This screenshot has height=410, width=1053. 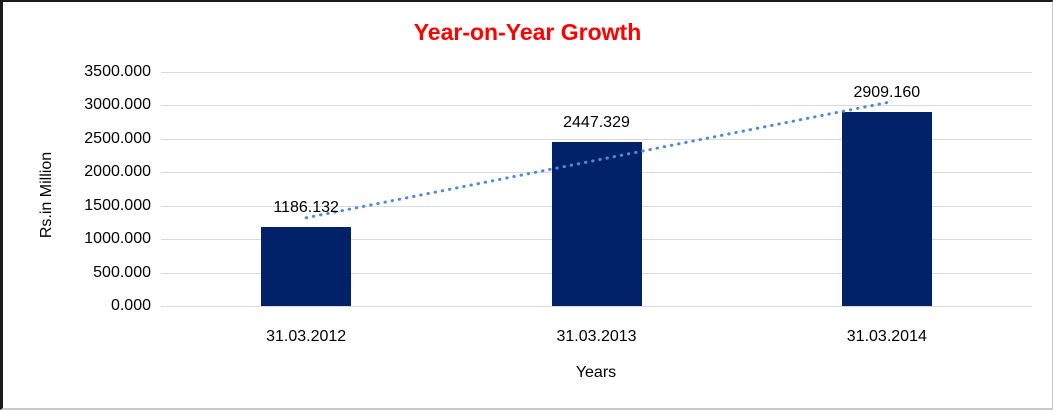 What do you see at coordinates (887, 92) in the screenshot?
I see `data-label: 2909.160` at bounding box center [887, 92].